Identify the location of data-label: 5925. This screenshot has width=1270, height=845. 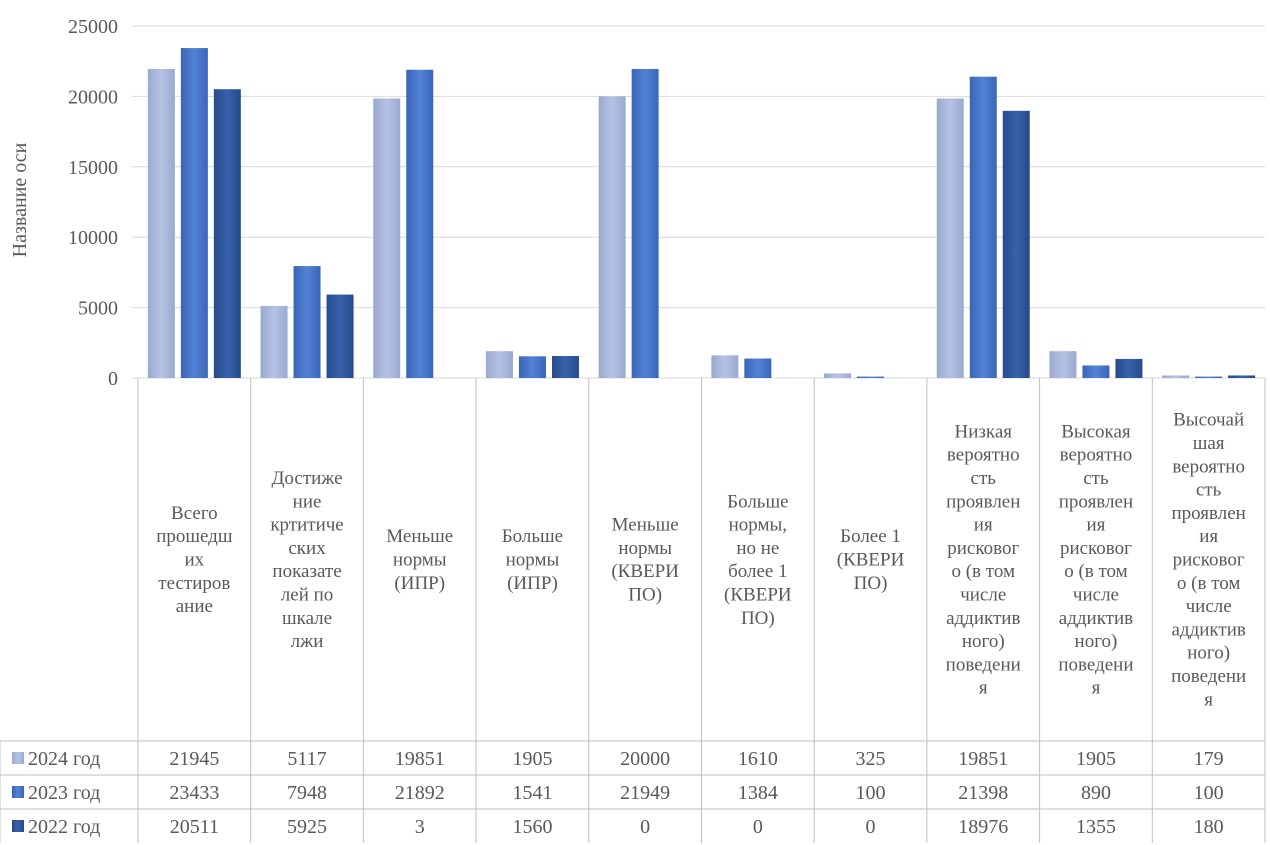
(307, 827).